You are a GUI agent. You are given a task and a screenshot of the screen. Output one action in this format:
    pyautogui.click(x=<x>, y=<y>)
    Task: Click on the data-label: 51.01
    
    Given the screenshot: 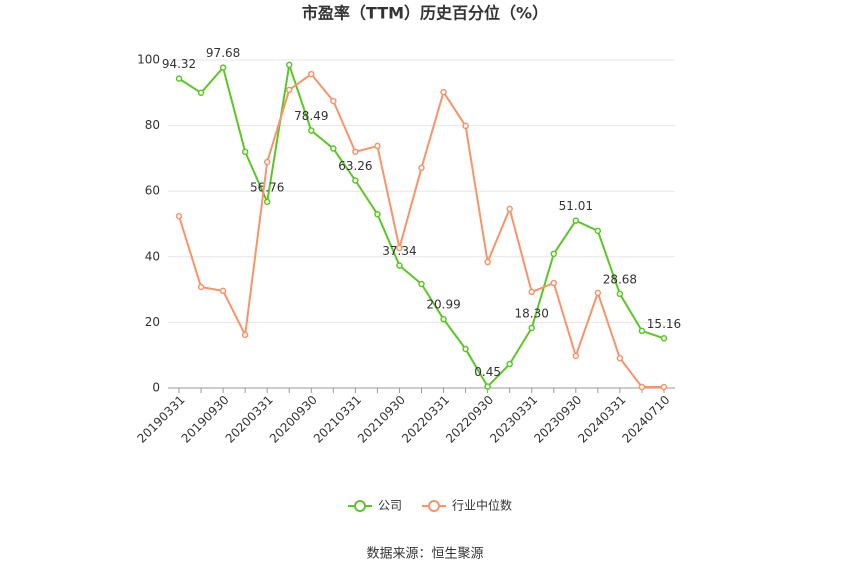 What is the action you would take?
    pyautogui.click(x=576, y=206)
    